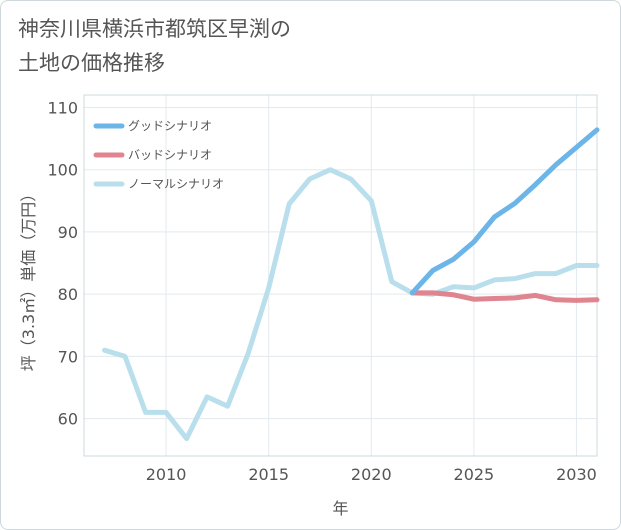 The width and height of the screenshot is (621, 530). I want to click on x-tick-label: 2010, so click(166, 474).